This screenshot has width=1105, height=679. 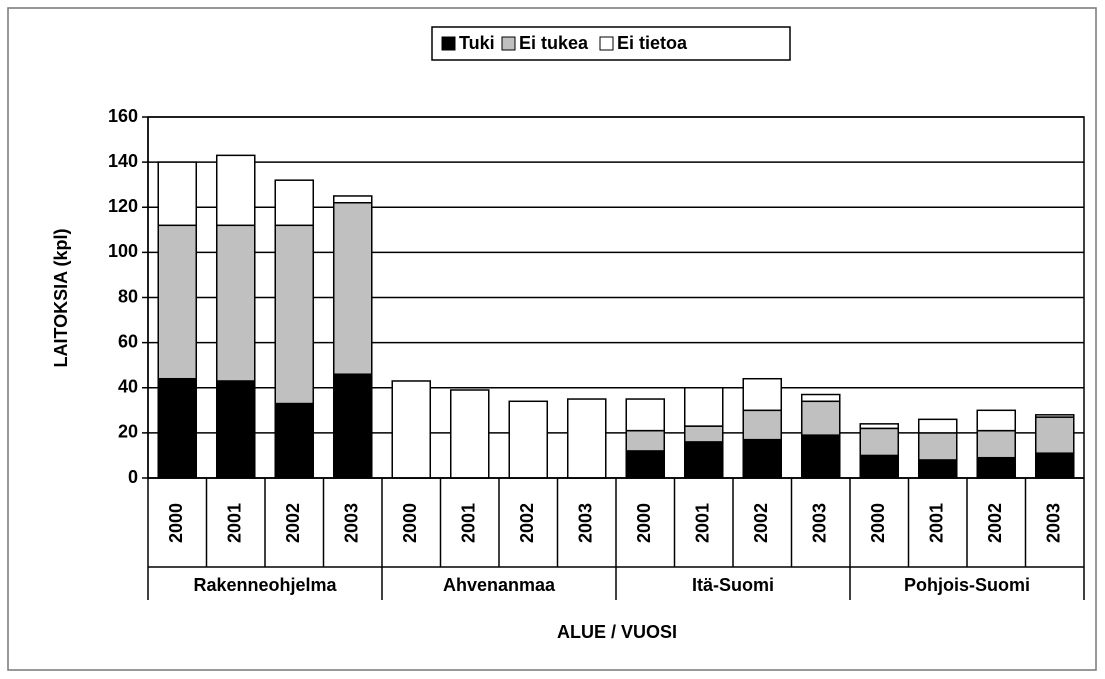 What do you see at coordinates (128, 387) in the screenshot?
I see `y-tick-label: 40` at bounding box center [128, 387].